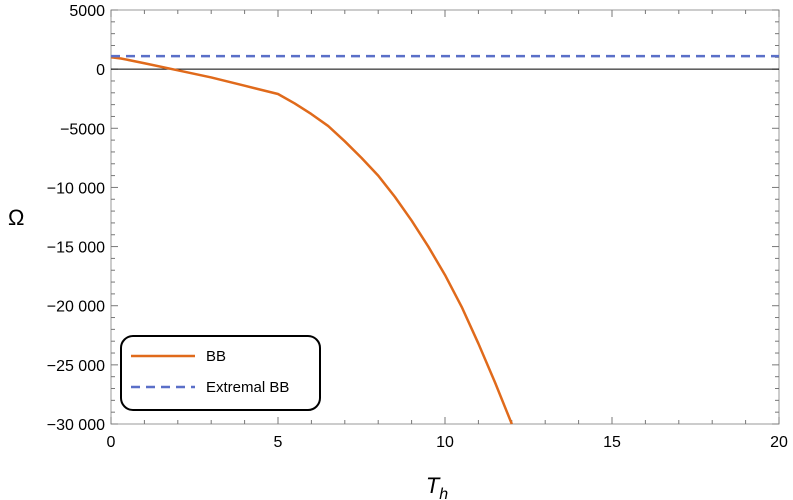  Describe the element at coordinates (247, 387) in the screenshot. I see `legend-label-extremal-bb: Extremal BB` at that location.